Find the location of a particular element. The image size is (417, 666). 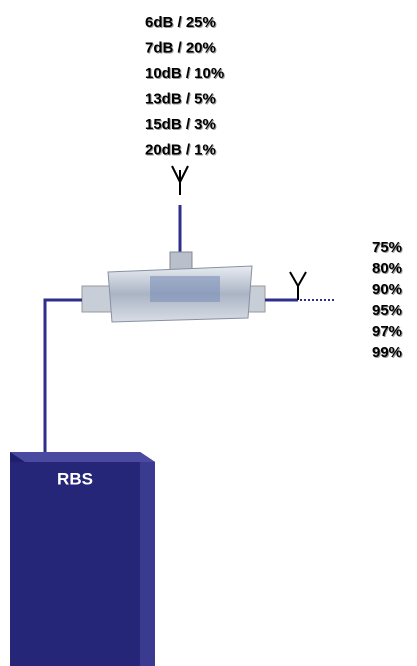

antenna-top is located at coordinates (180, 180).